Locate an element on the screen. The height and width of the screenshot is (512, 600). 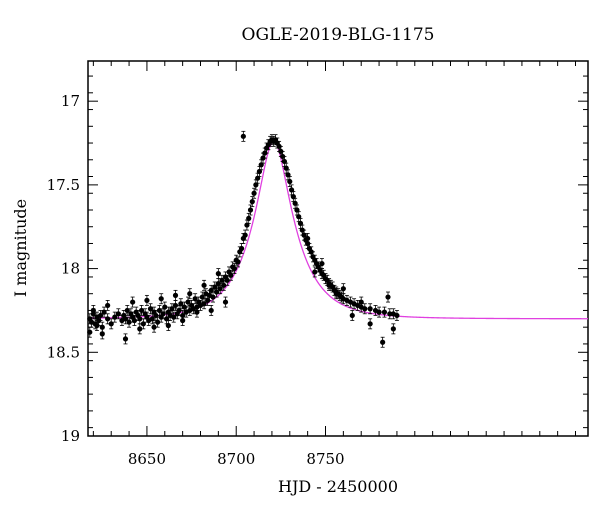
x-tick-label: 8750 is located at coordinates (325, 459).